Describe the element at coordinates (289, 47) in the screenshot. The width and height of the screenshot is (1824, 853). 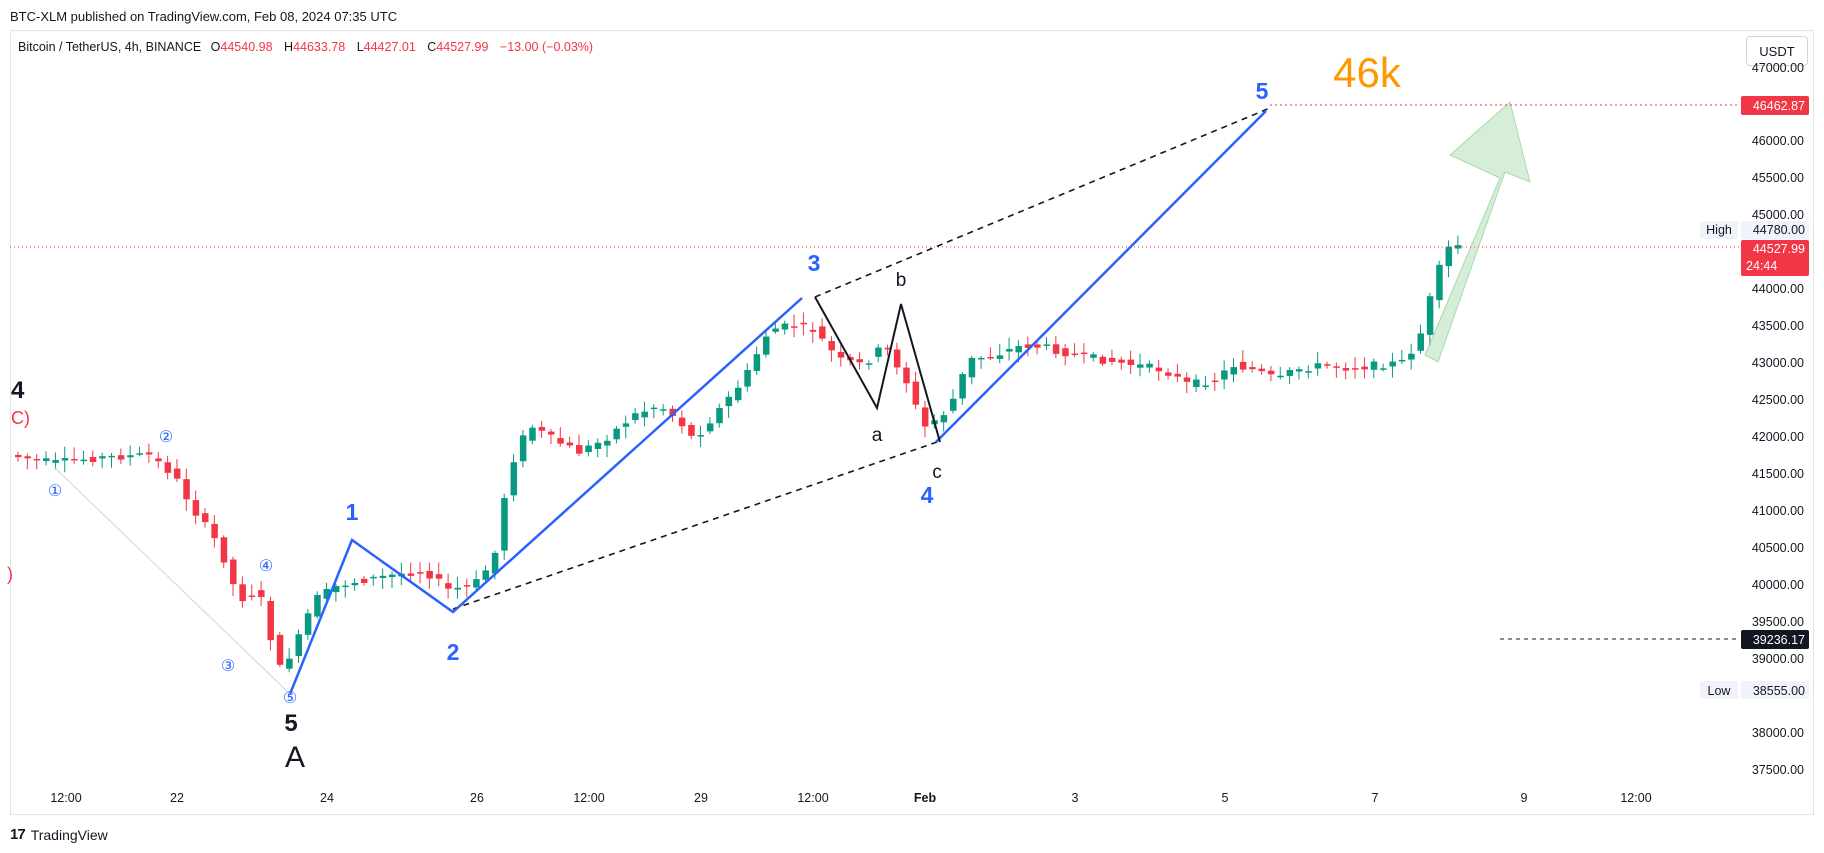
I see `high-label: H` at that location.